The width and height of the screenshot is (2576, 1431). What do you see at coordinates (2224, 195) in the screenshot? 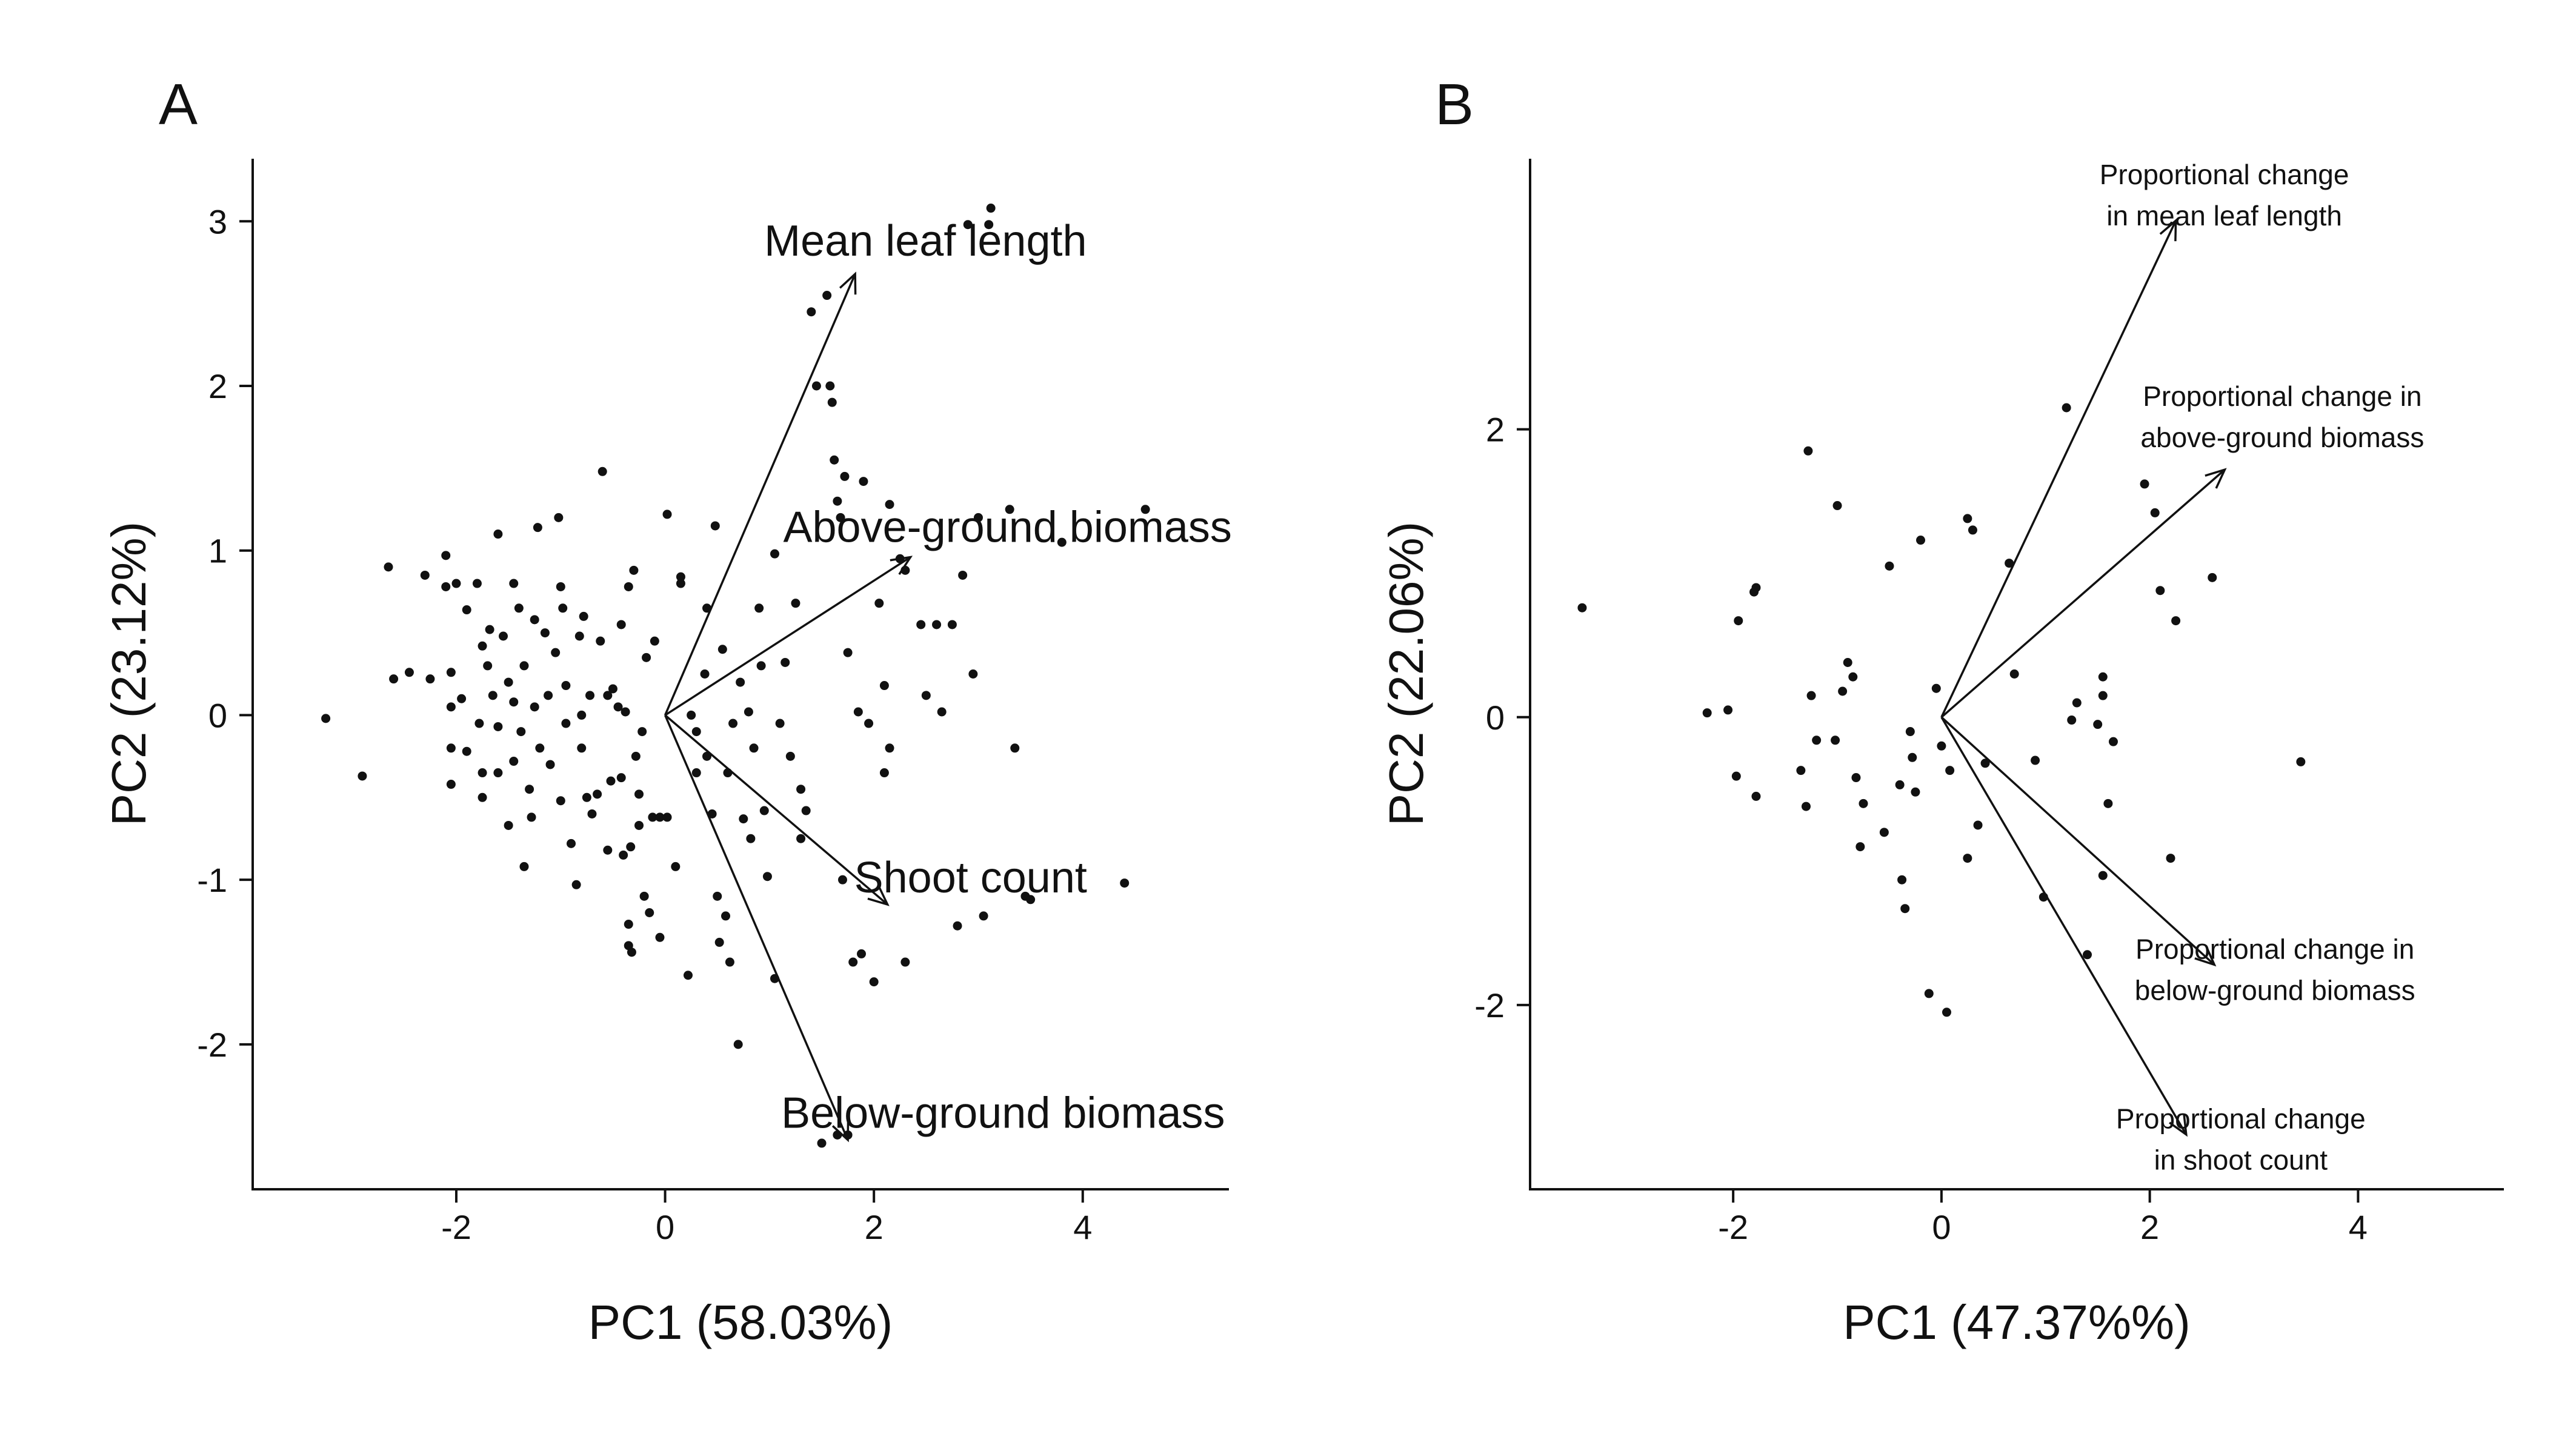
I see `vector-label: Proportional change in mean leaf length` at bounding box center [2224, 195].